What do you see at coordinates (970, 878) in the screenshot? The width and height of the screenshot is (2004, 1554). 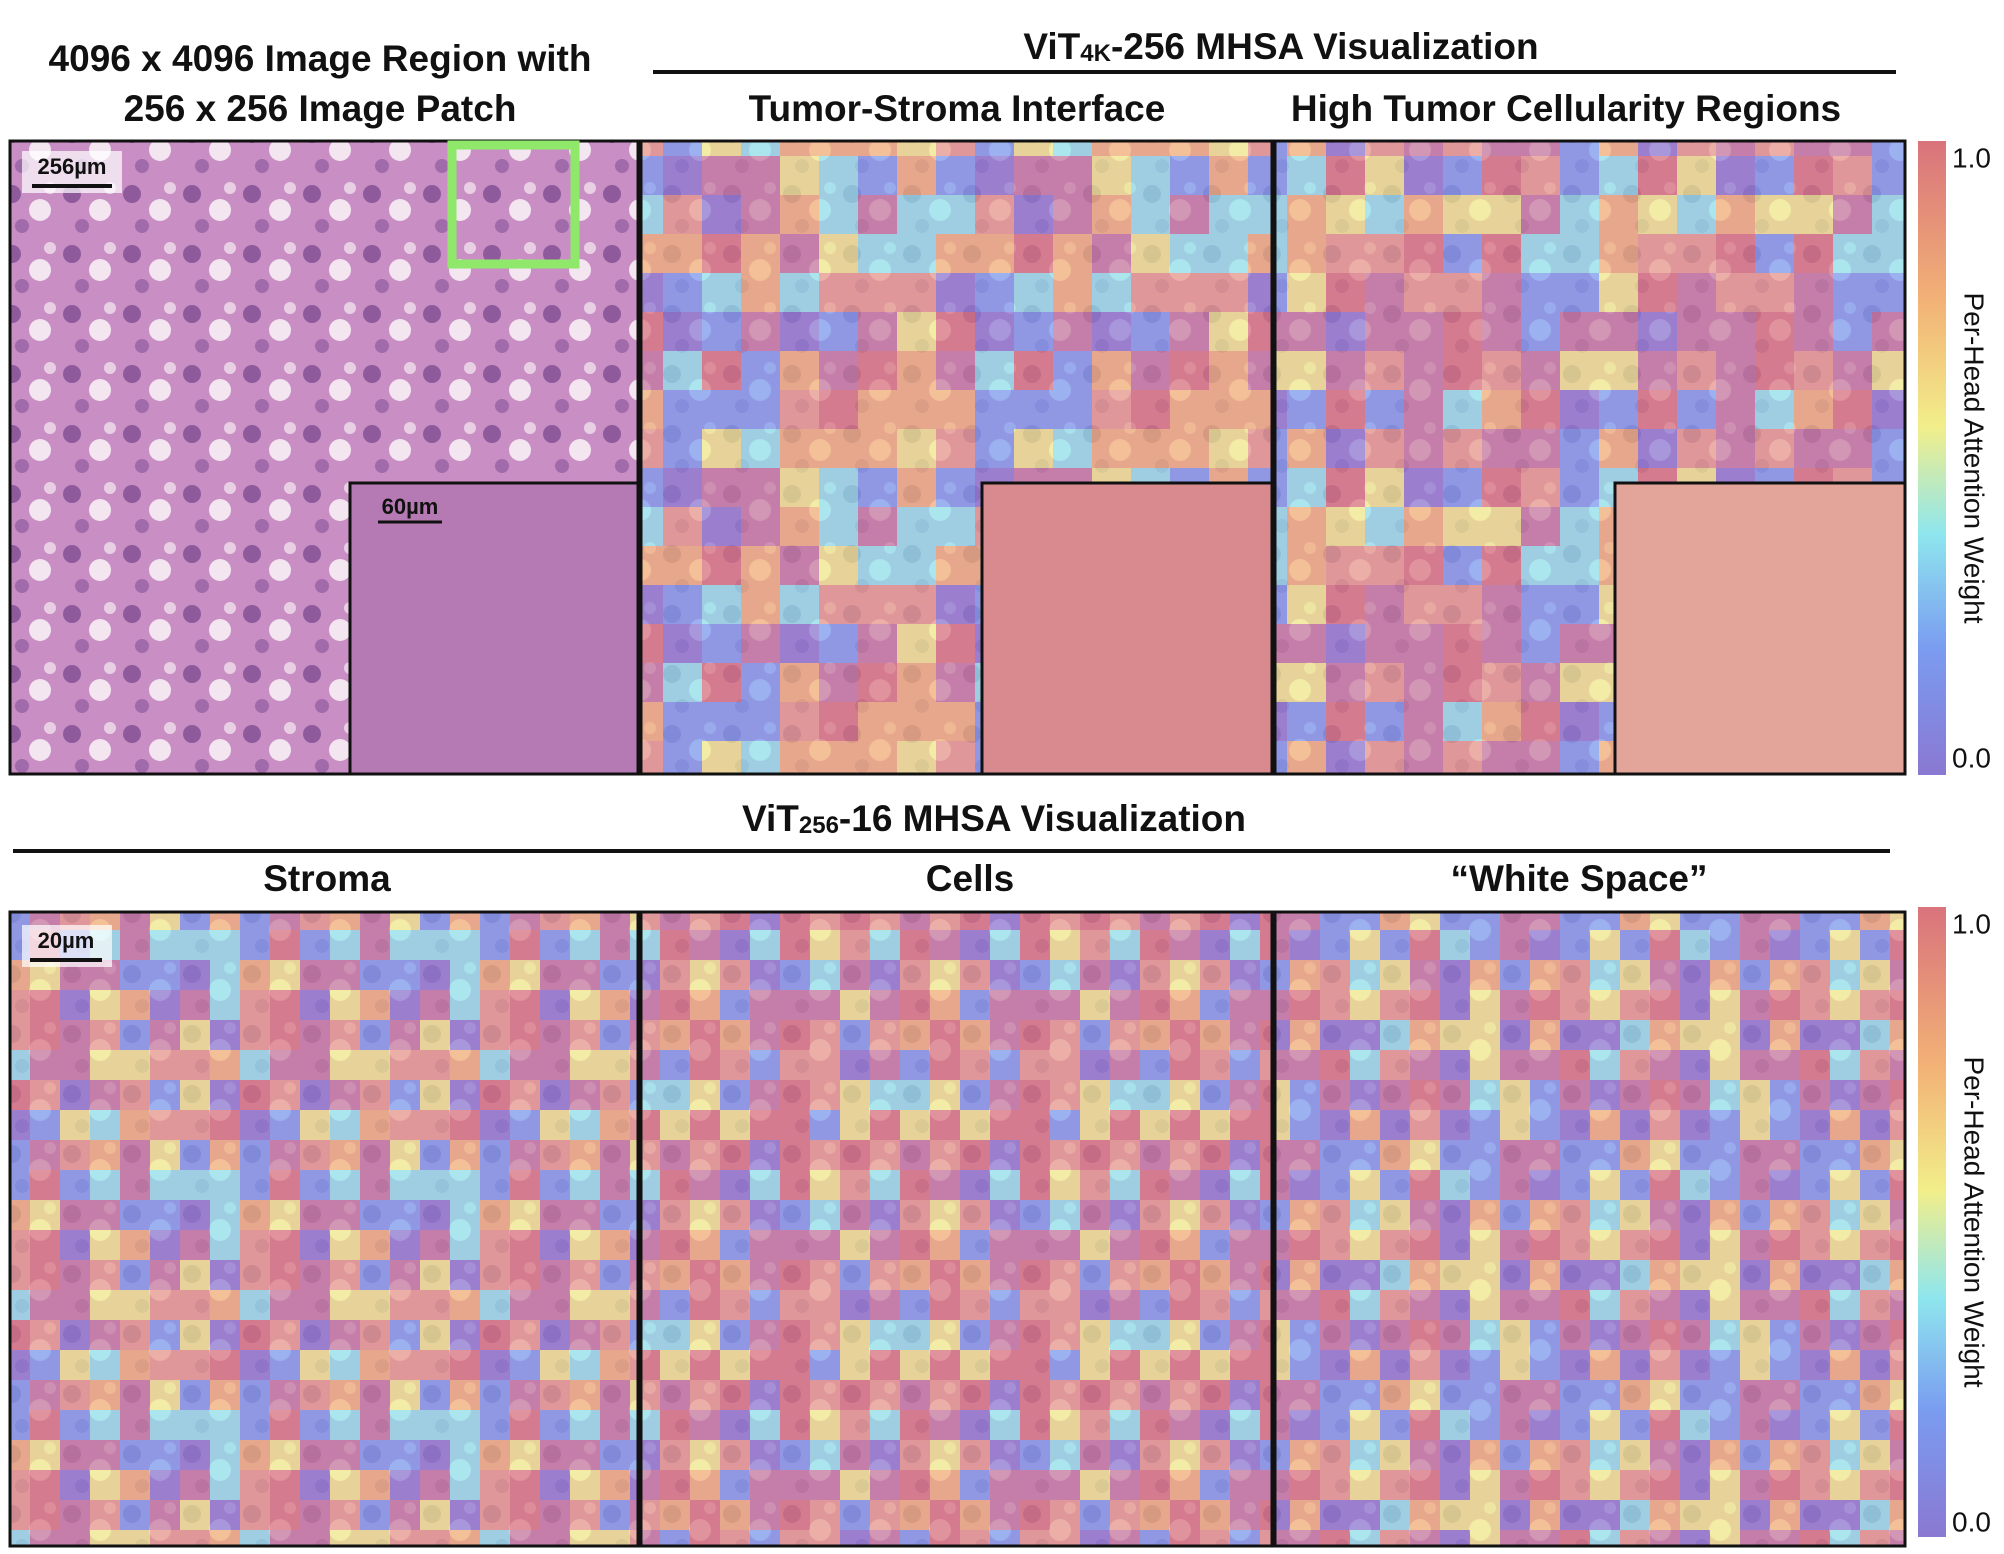 I see `panel-title: Cells` at bounding box center [970, 878].